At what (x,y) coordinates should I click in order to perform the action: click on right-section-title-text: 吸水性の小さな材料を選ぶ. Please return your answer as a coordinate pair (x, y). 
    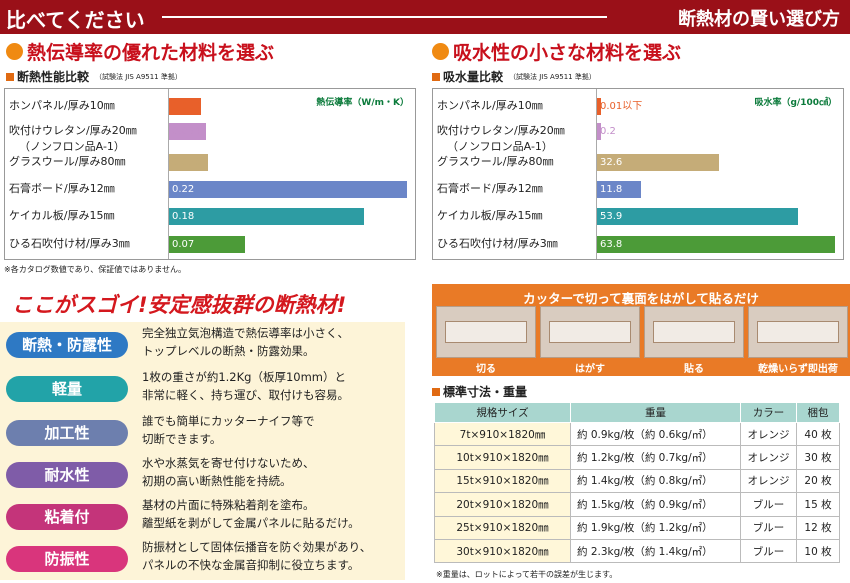
    Looking at the image, I should click on (567, 53).